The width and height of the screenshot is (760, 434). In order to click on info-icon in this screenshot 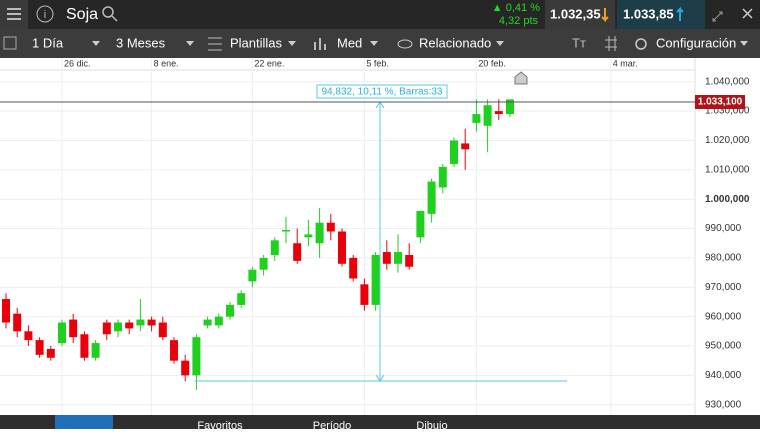, I will do `click(45, 14)`.